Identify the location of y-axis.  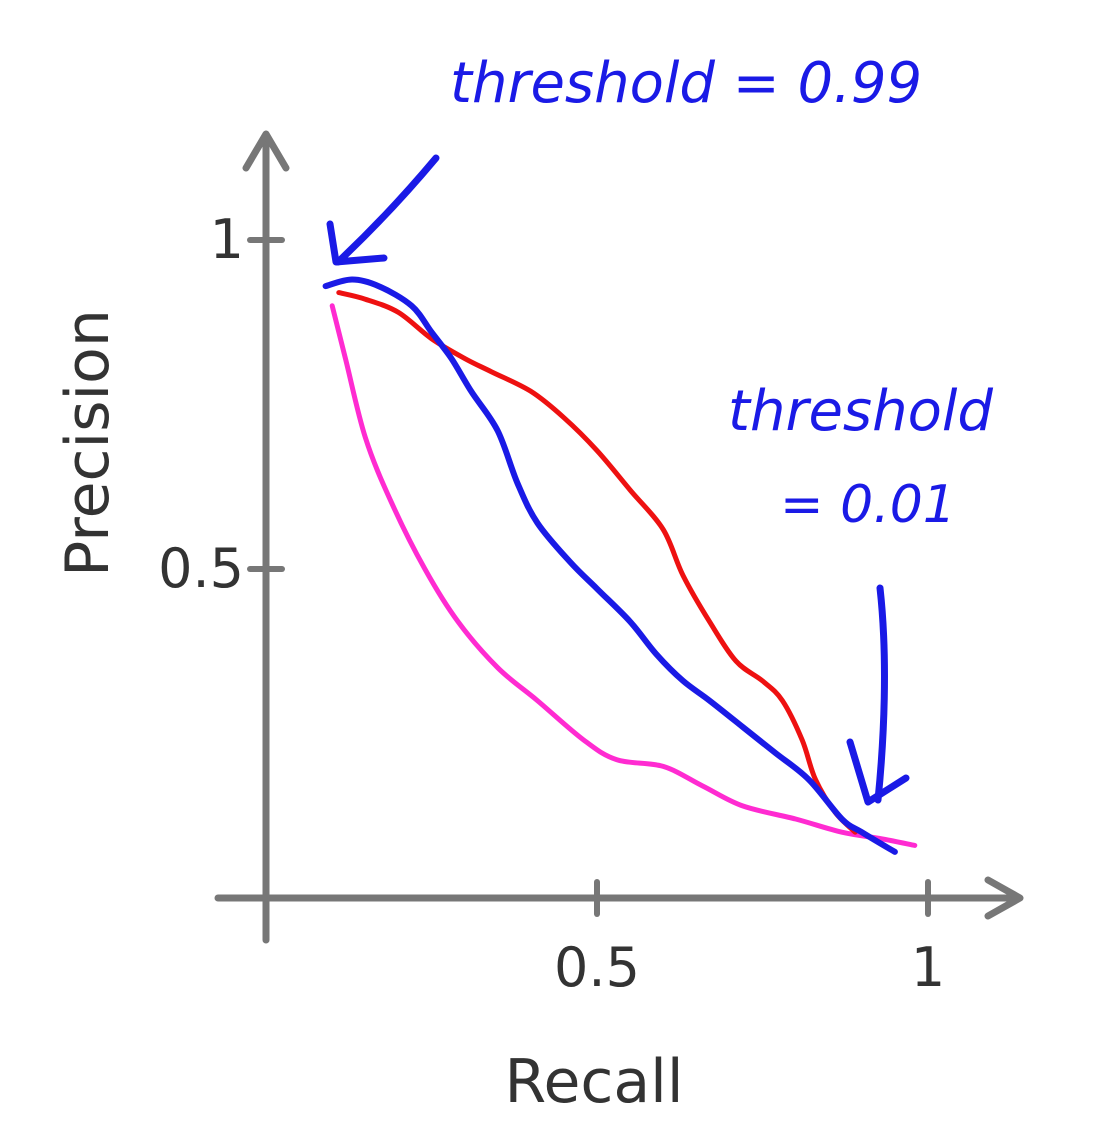
(266, 537).